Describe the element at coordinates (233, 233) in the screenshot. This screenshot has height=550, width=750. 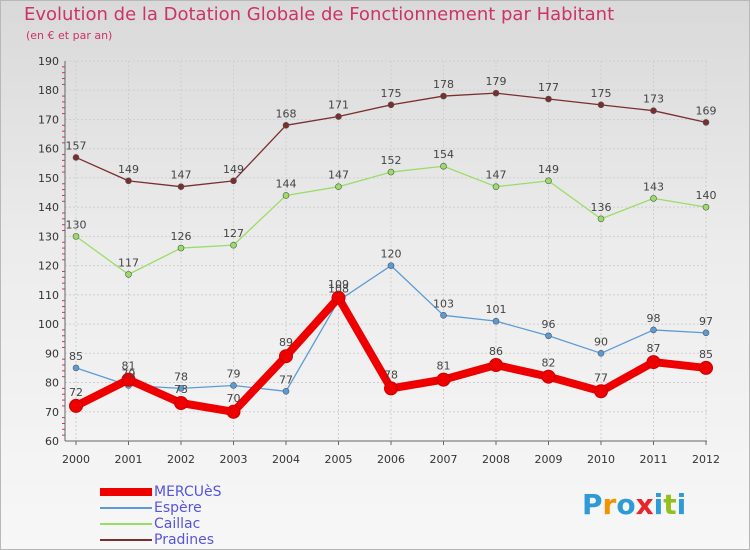
I see `data-label: 127` at that location.